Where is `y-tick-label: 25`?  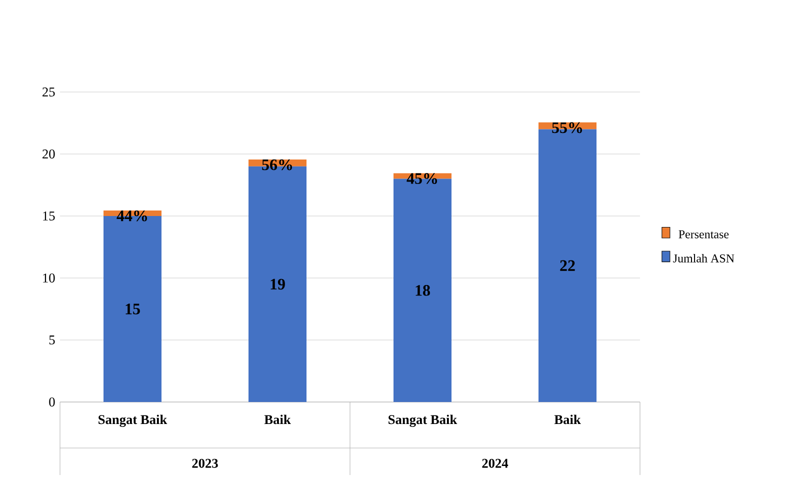
y-tick-label: 25 is located at coordinates (48, 92).